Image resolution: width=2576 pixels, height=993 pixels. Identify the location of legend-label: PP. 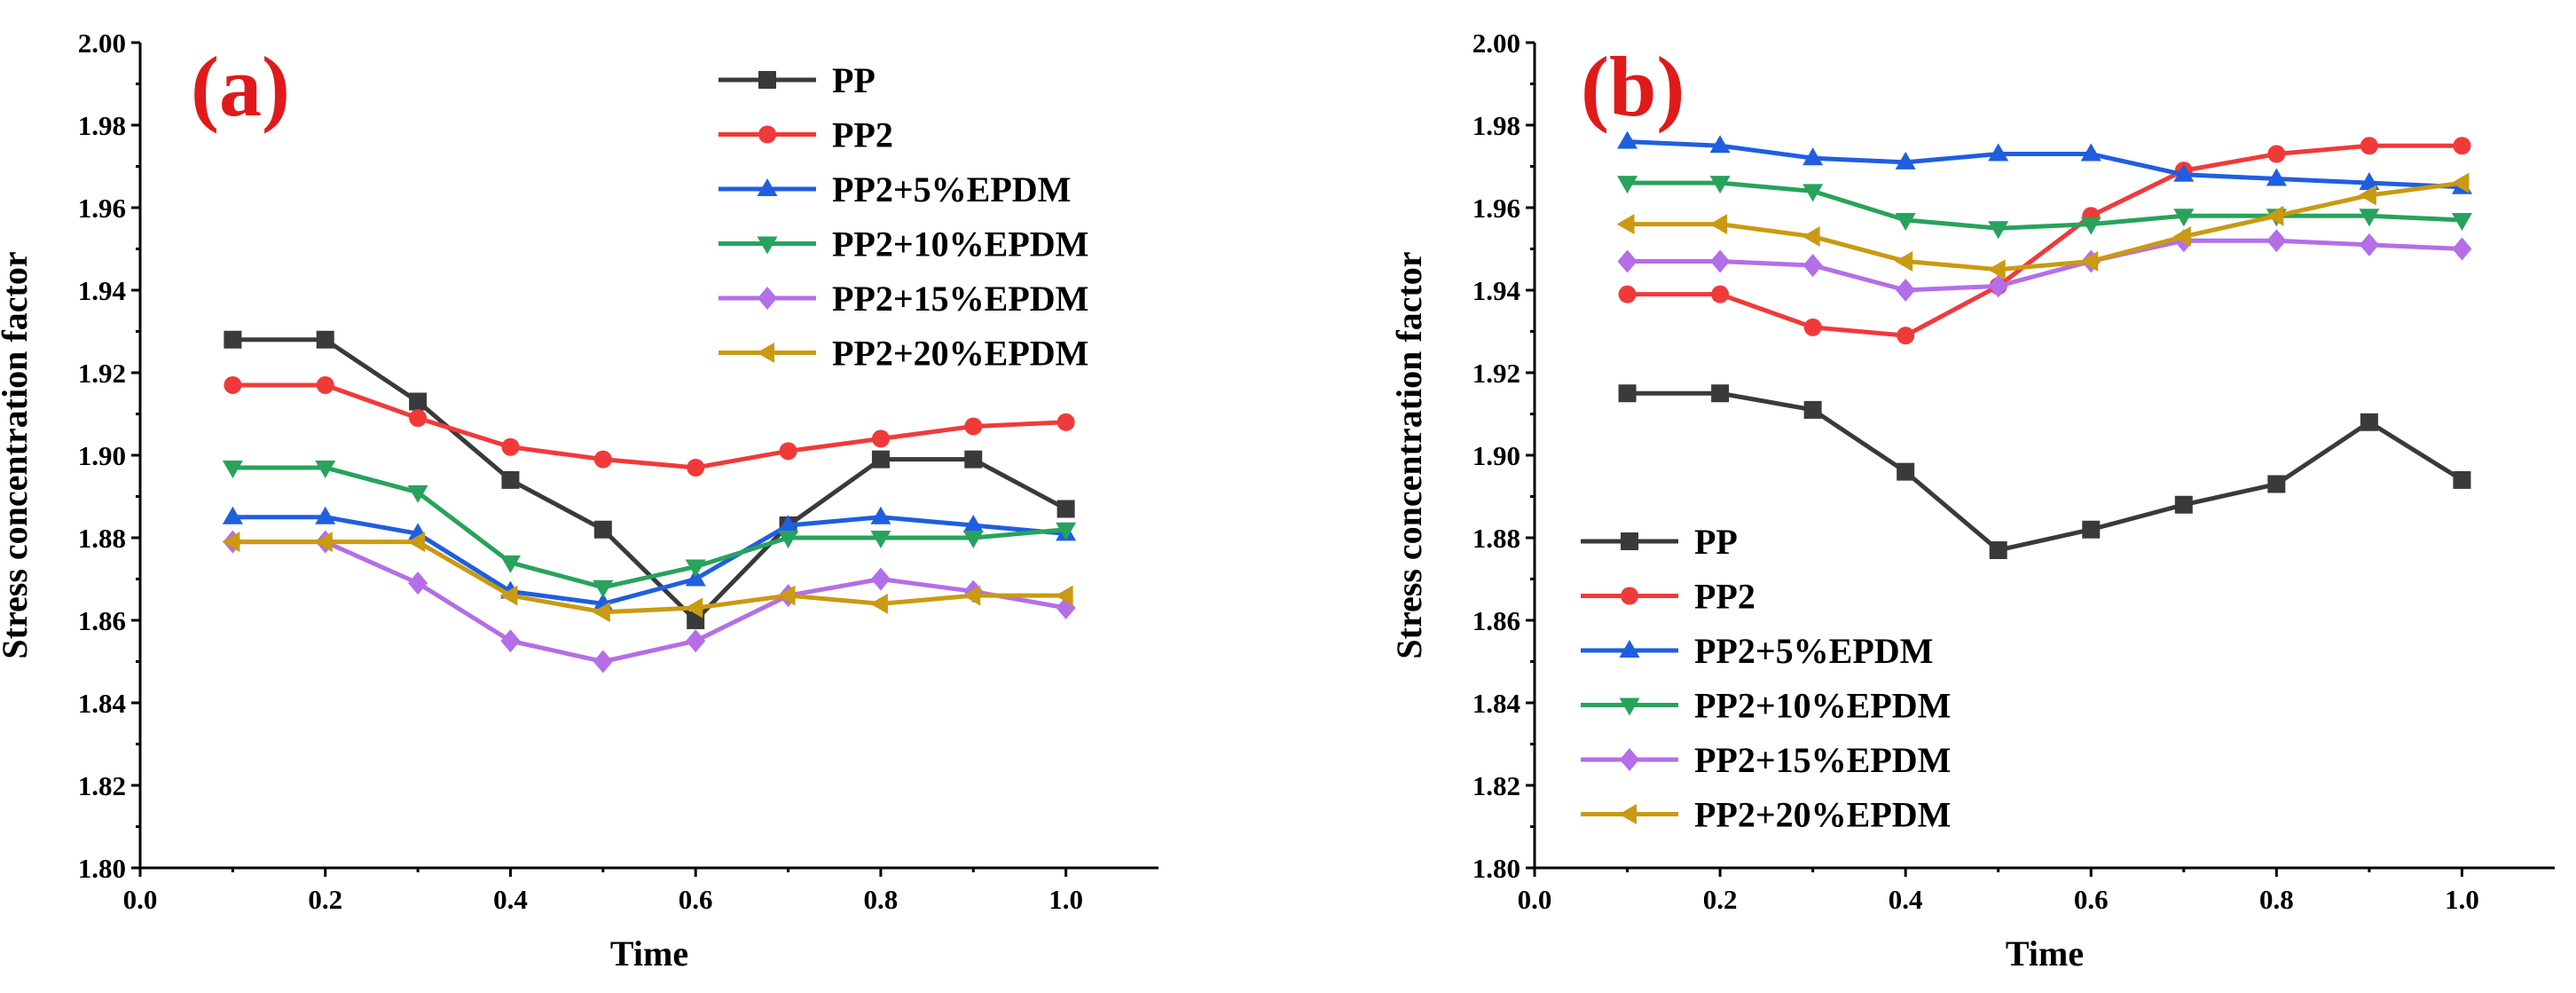
(854, 80).